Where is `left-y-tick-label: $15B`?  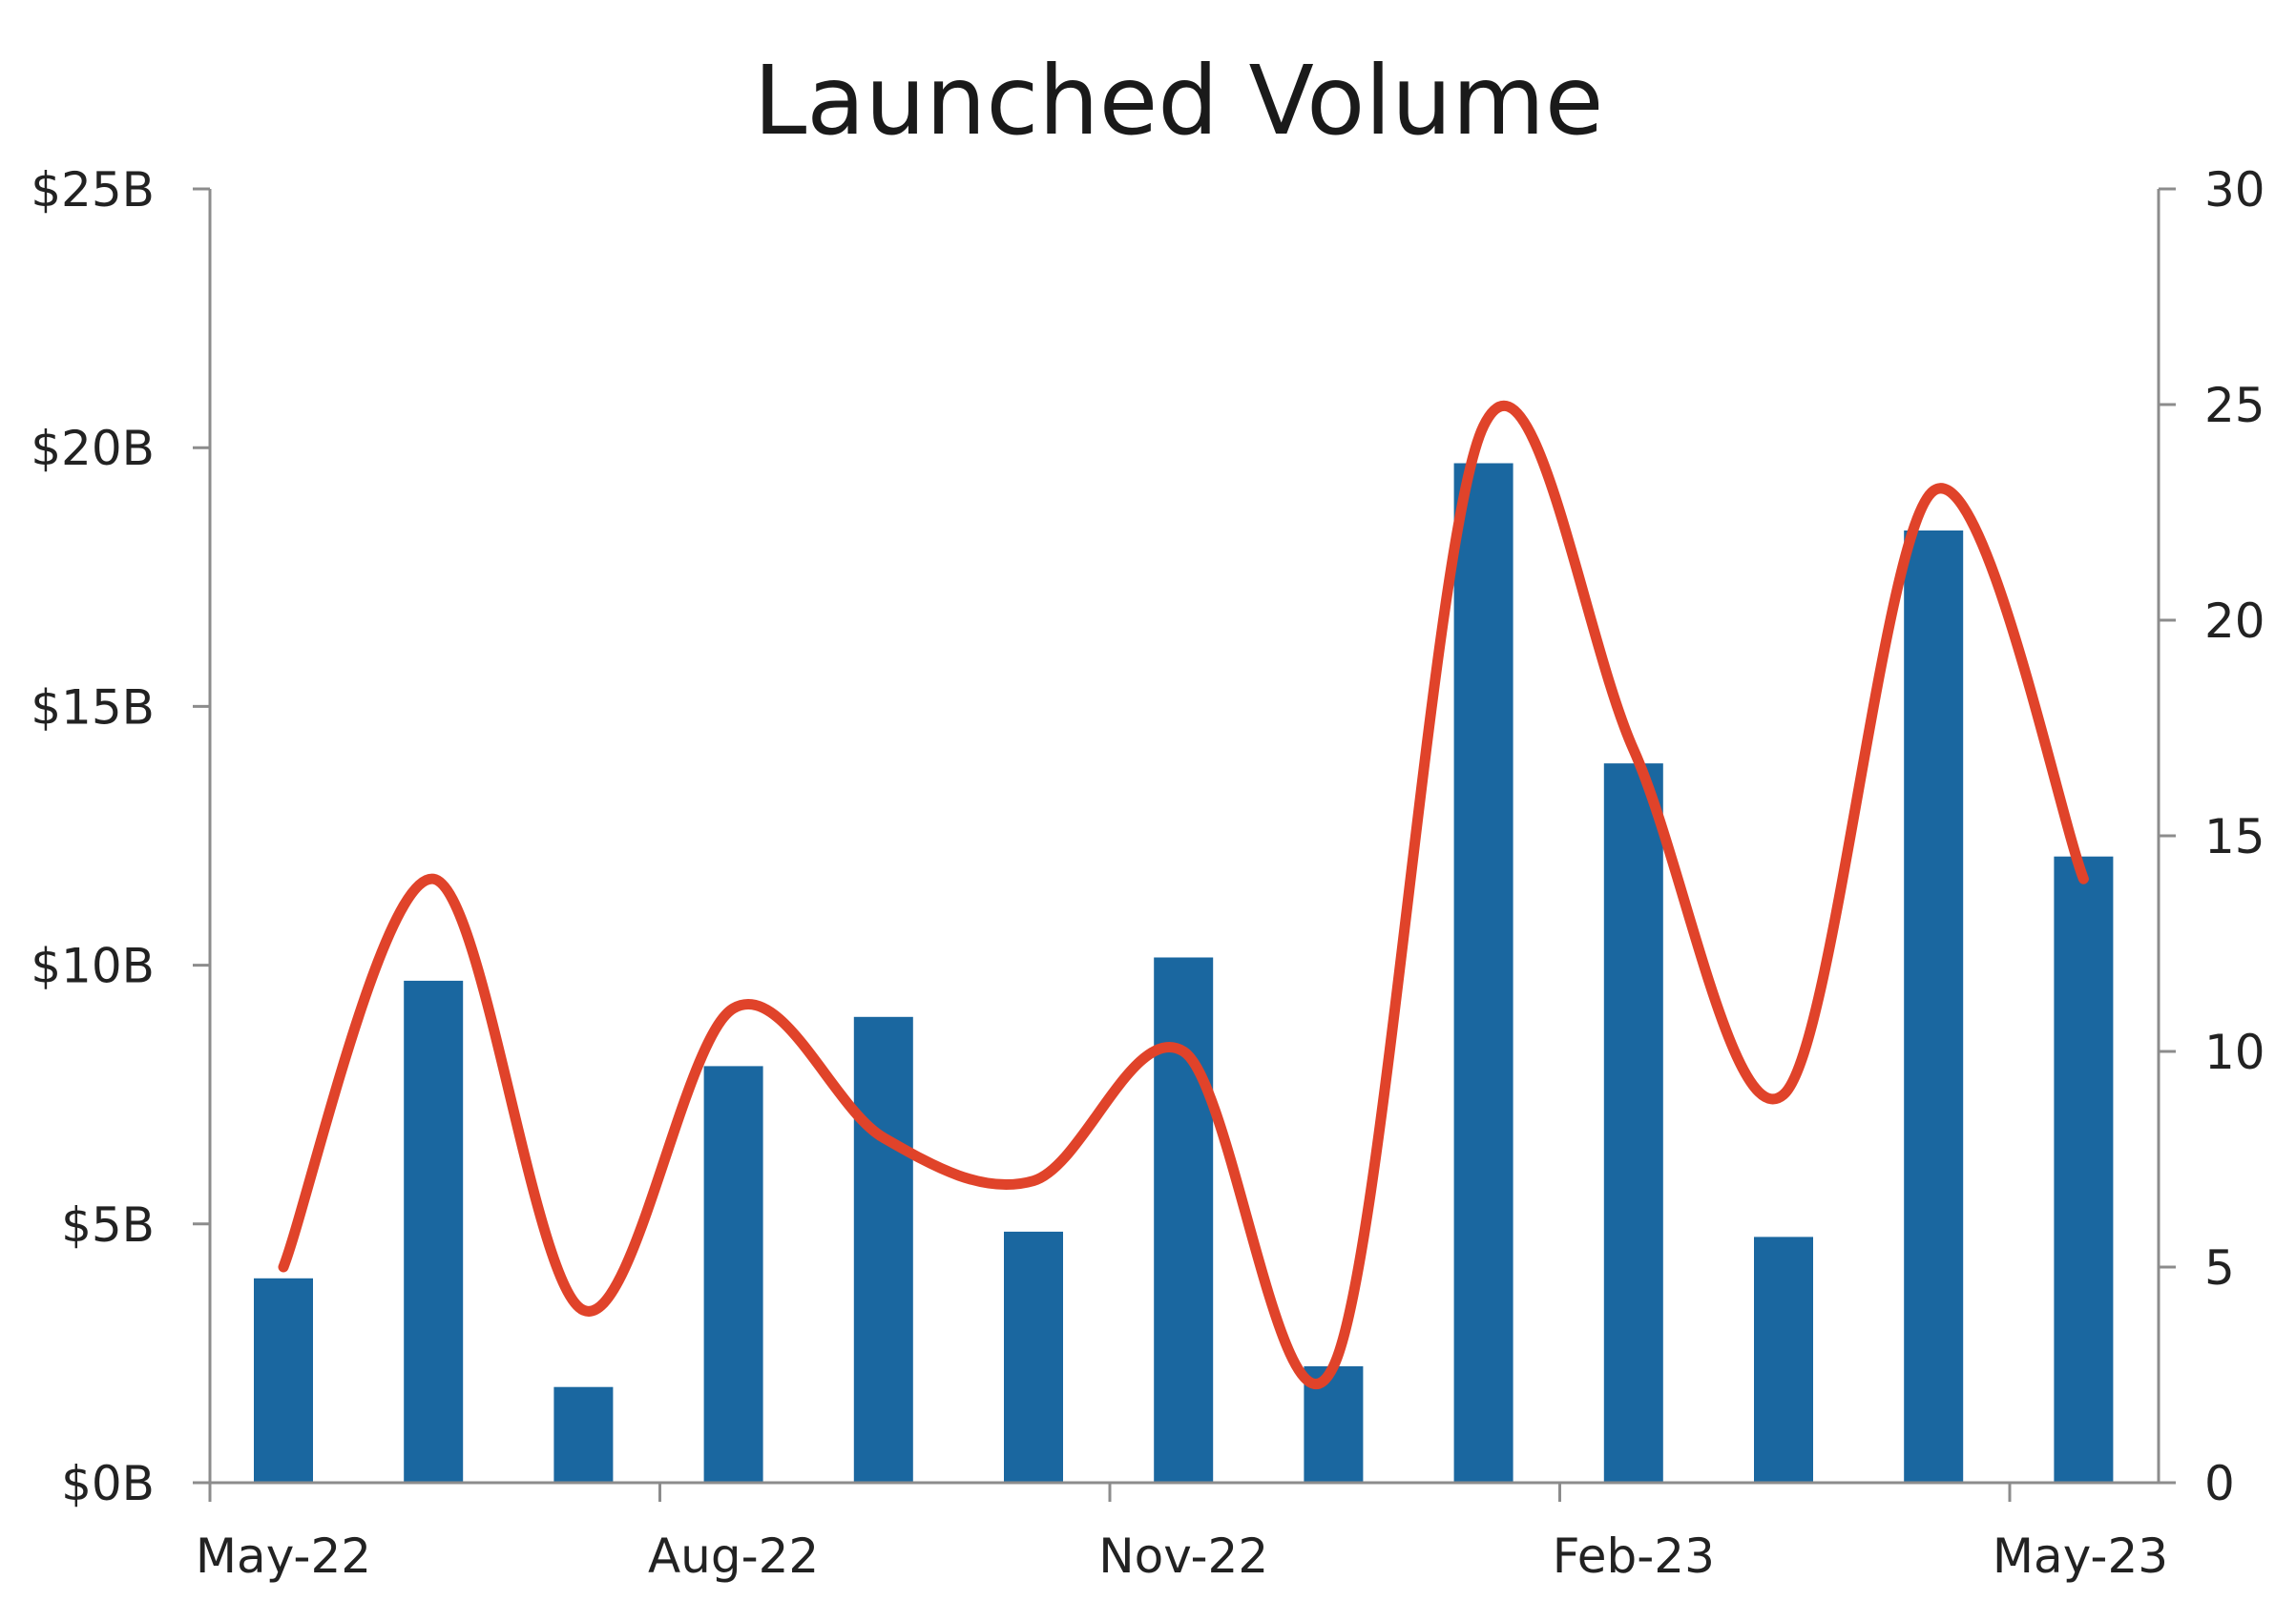 left-y-tick-label: $15B is located at coordinates (93, 707).